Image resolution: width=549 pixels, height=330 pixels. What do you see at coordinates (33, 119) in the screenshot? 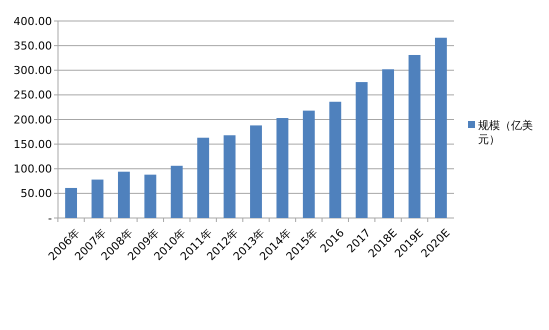
I see `y-tick-label: 200.00` at bounding box center [33, 119].